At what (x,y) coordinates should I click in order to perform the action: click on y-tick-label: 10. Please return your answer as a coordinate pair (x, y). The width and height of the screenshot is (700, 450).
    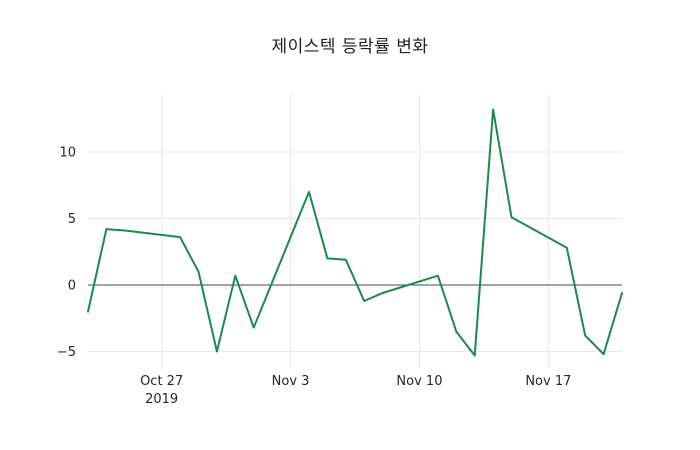
    Looking at the image, I should click on (67, 153).